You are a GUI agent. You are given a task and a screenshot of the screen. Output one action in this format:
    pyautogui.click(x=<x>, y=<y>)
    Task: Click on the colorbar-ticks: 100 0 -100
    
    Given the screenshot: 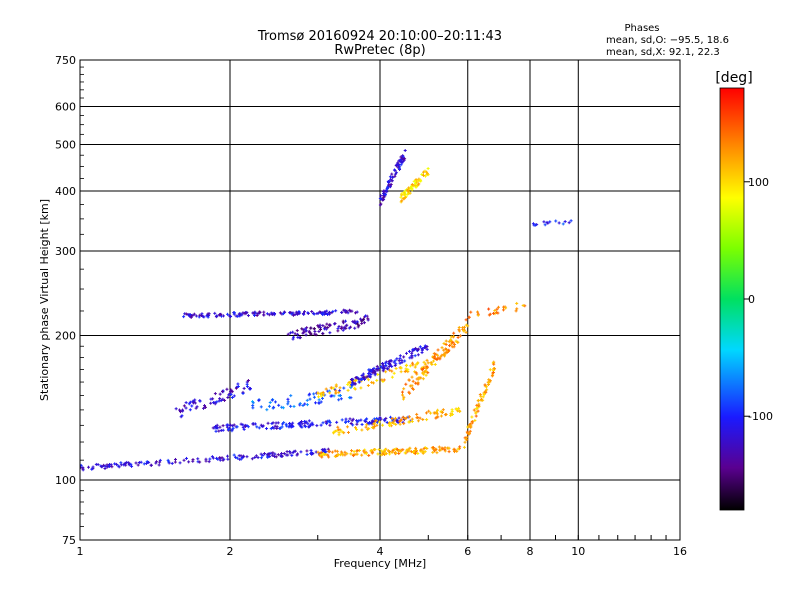 What is the action you would take?
    pyautogui.click(x=758, y=299)
    